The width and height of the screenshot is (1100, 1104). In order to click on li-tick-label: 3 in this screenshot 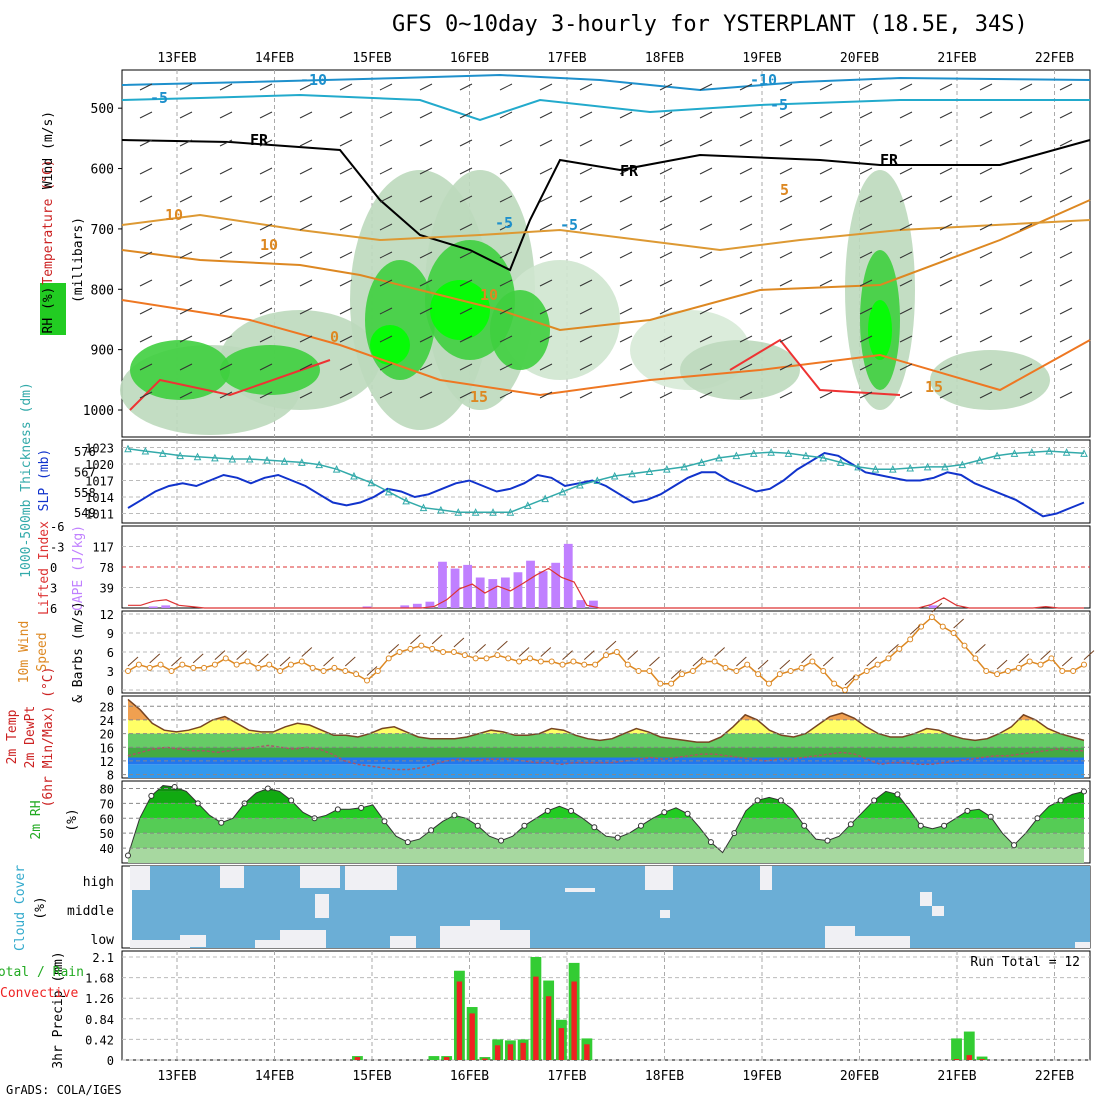, I will do `click(53, 589)`.